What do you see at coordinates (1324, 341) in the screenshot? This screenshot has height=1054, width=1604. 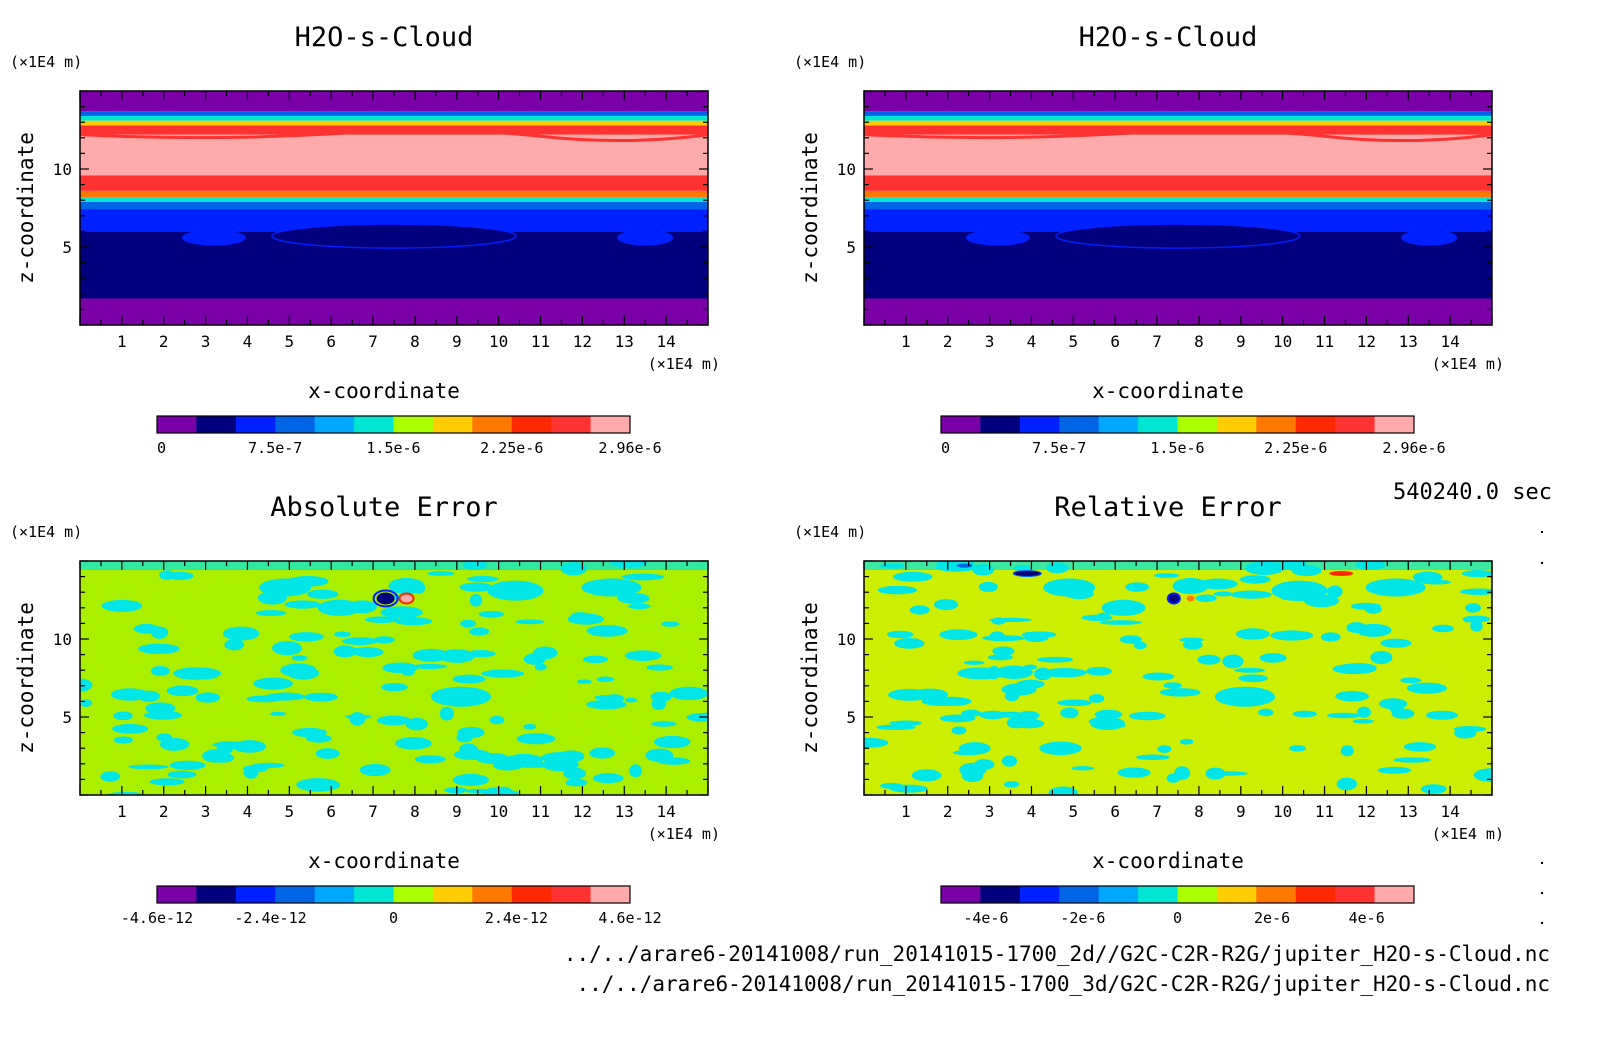 I see `x-tick-label: 11` at bounding box center [1324, 341].